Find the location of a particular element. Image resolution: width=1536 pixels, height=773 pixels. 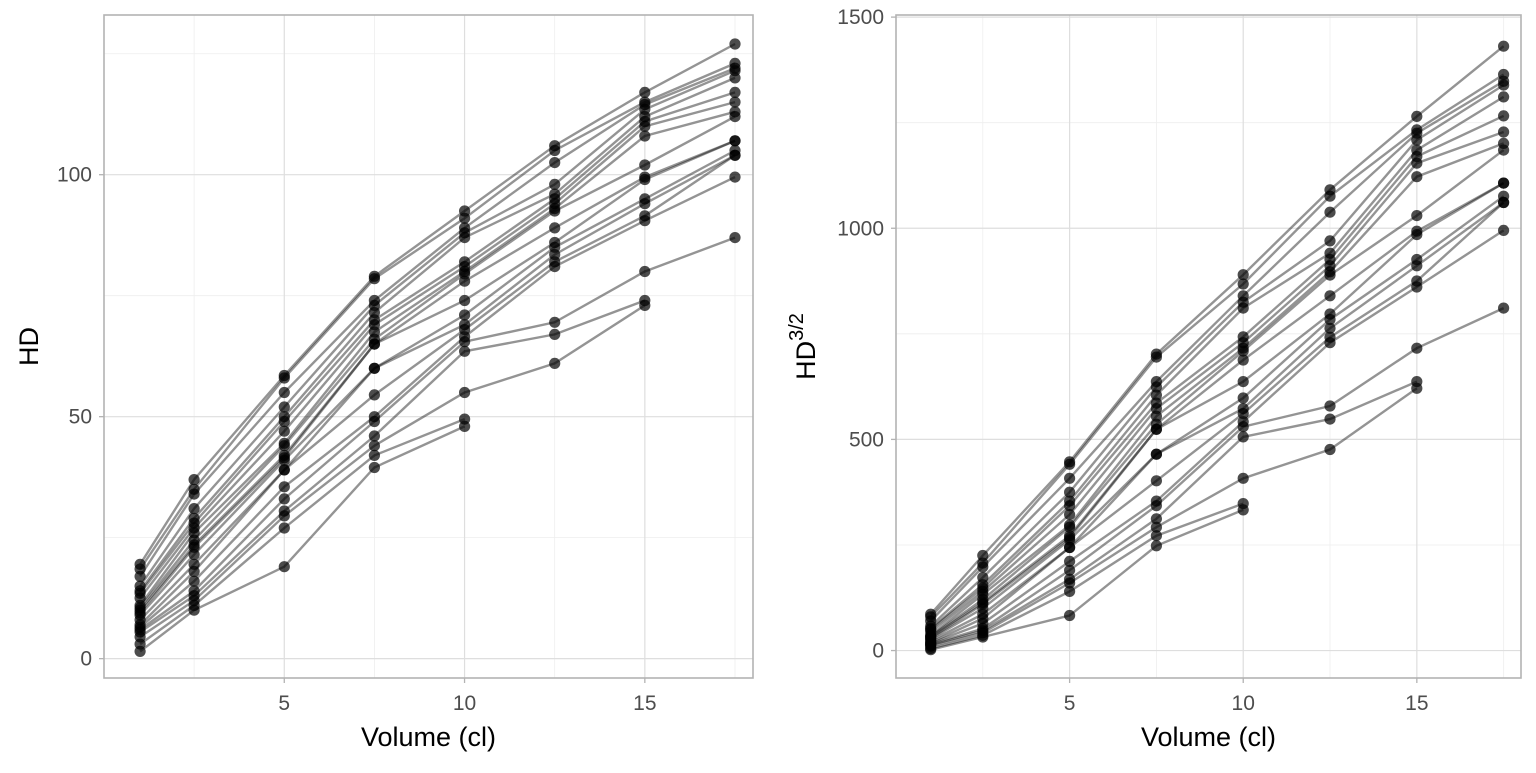

y-axis-title: HD is located at coordinates (29, 346).